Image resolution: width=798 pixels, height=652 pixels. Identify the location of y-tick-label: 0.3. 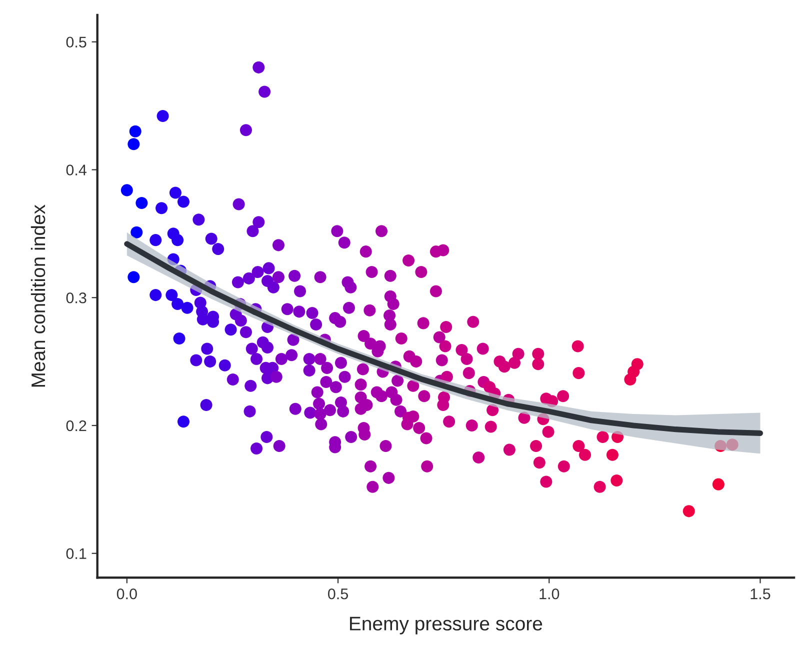
(76, 298).